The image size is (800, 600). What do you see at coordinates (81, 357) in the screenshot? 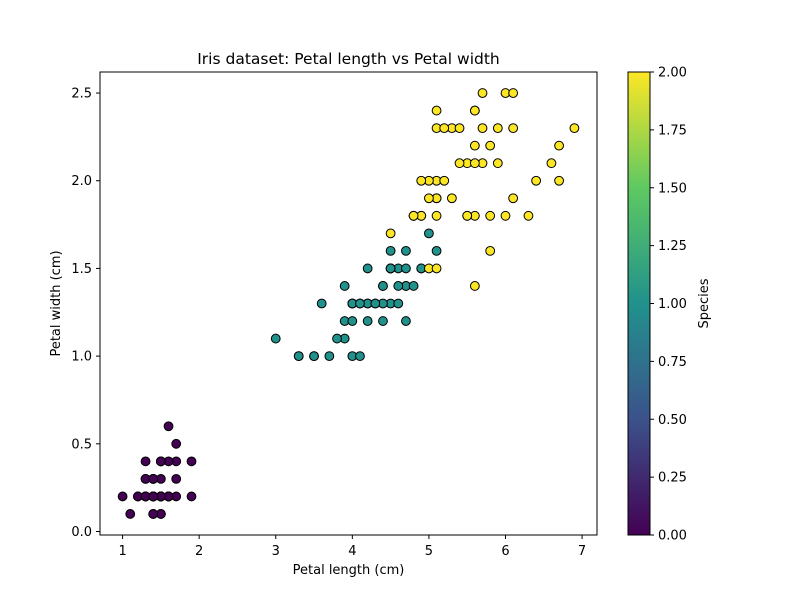
I see `y-tick-label: 1.0` at bounding box center [81, 357].